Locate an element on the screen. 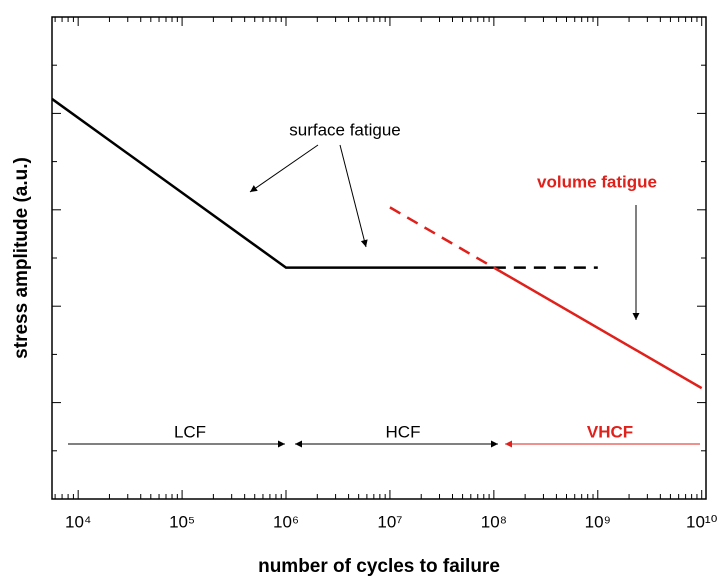 This screenshot has height=583, width=727. x-tick-label: 10⁸ is located at coordinates (494, 521).